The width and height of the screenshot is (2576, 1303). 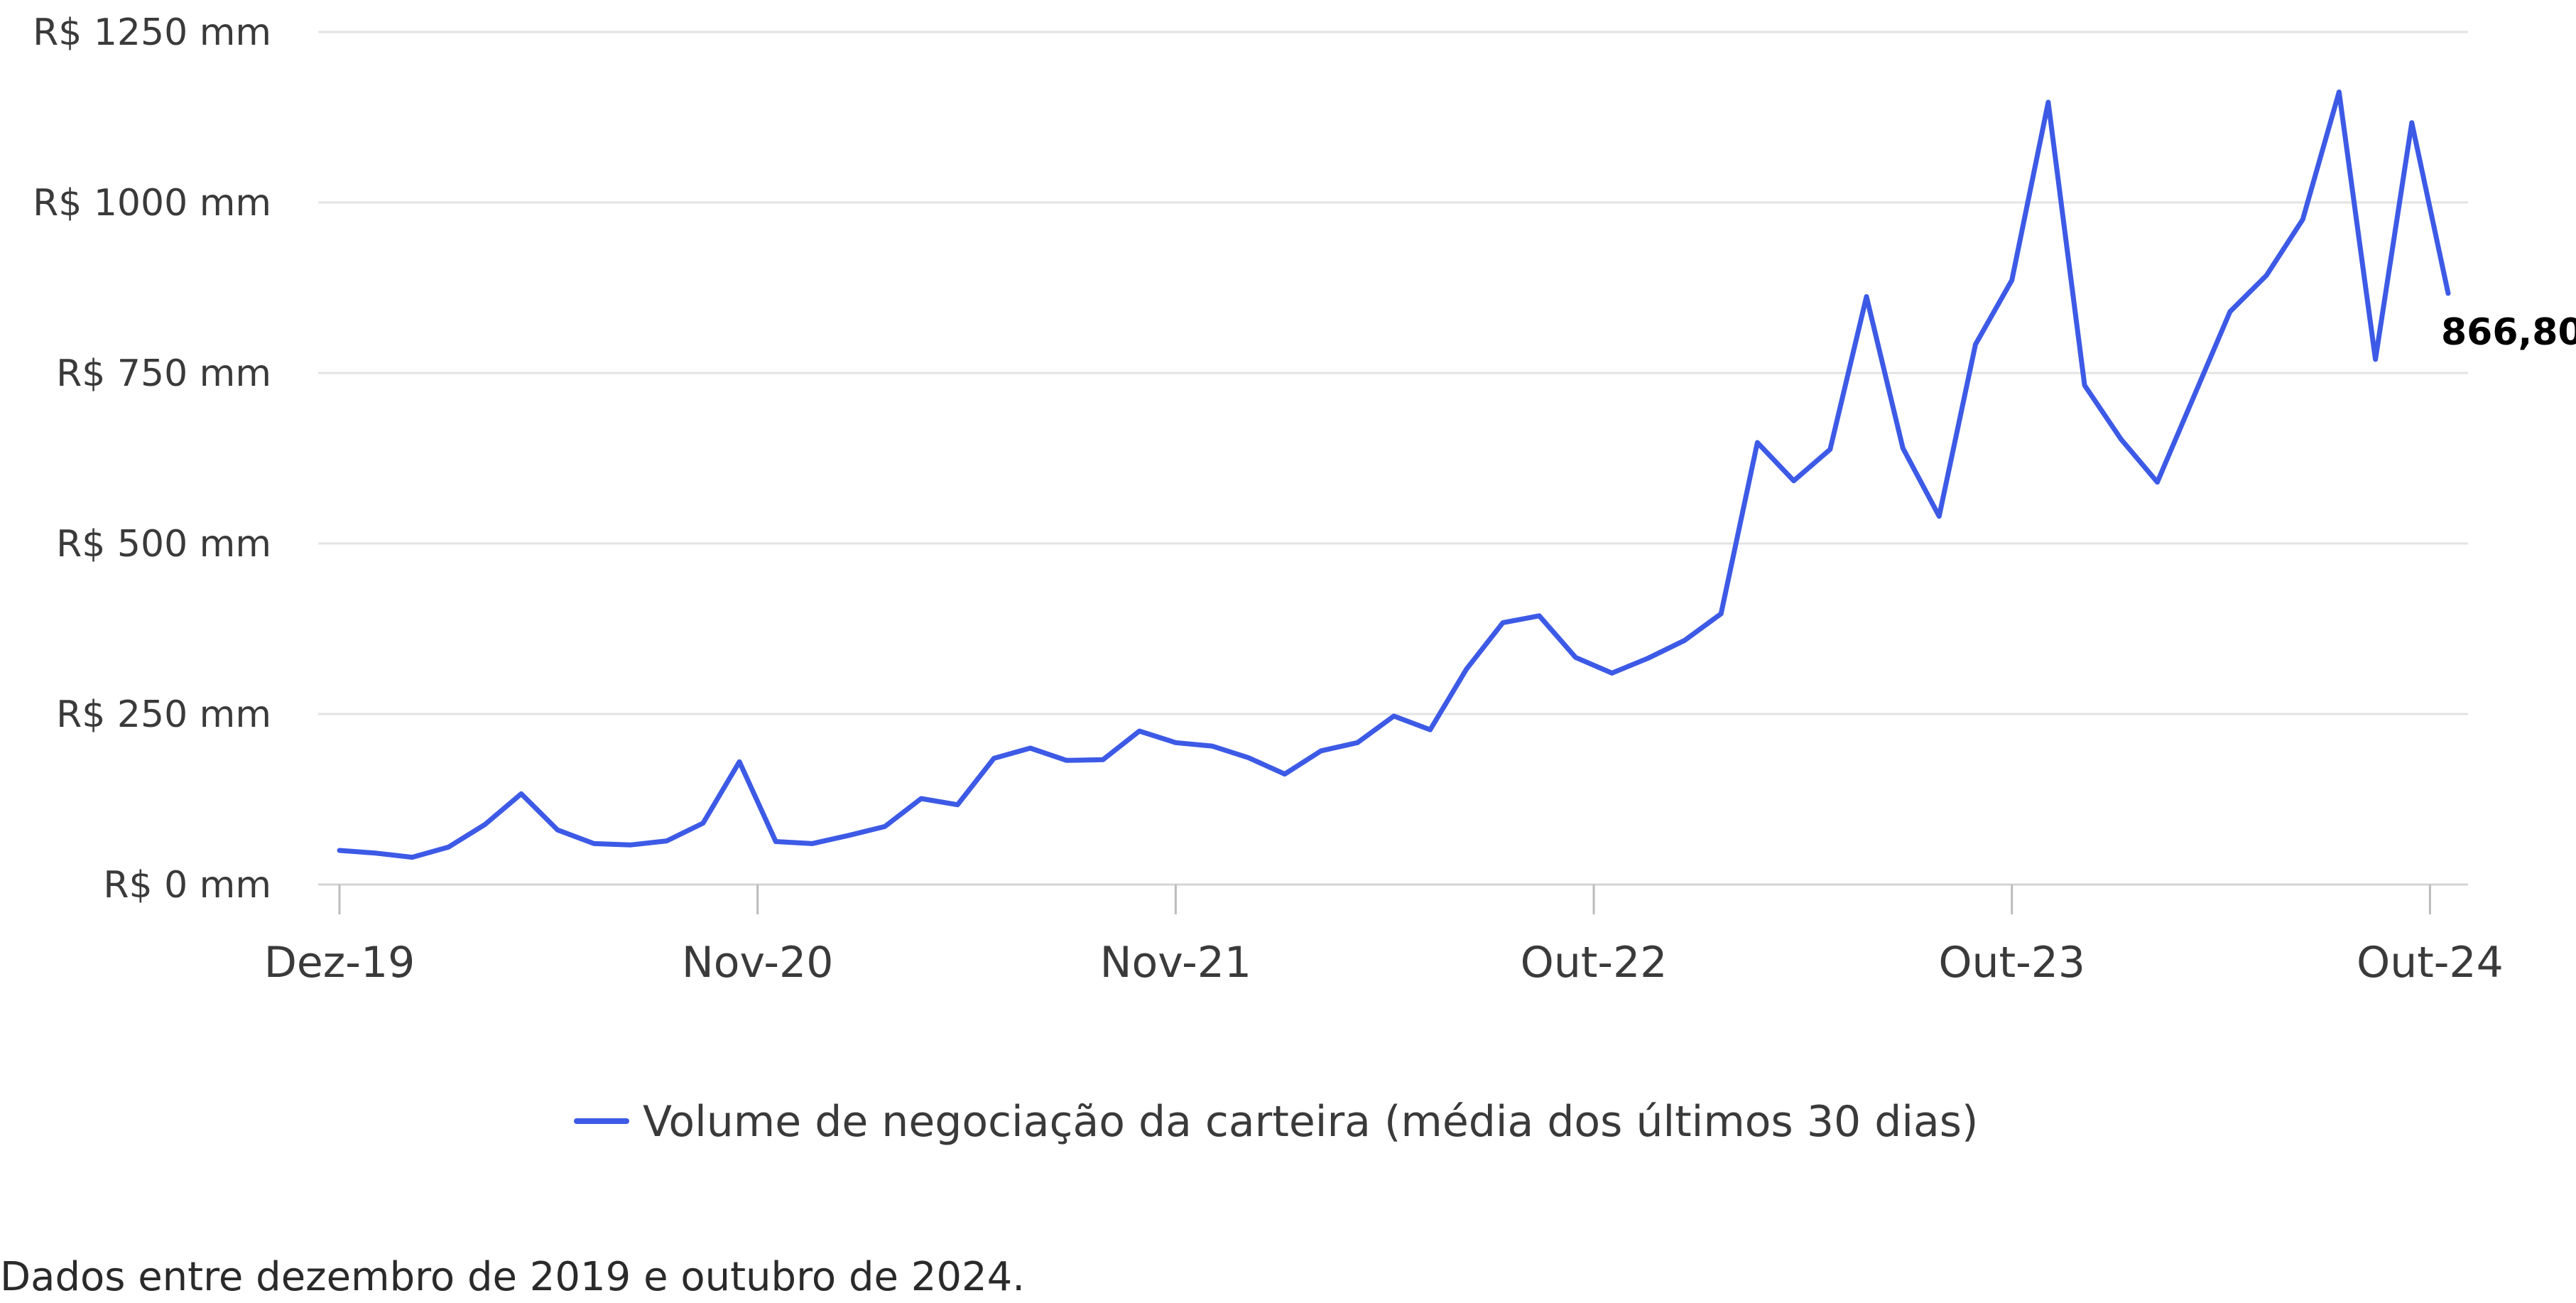 I want to click on y-tick-label: R$ 1000 mm, so click(x=152, y=203).